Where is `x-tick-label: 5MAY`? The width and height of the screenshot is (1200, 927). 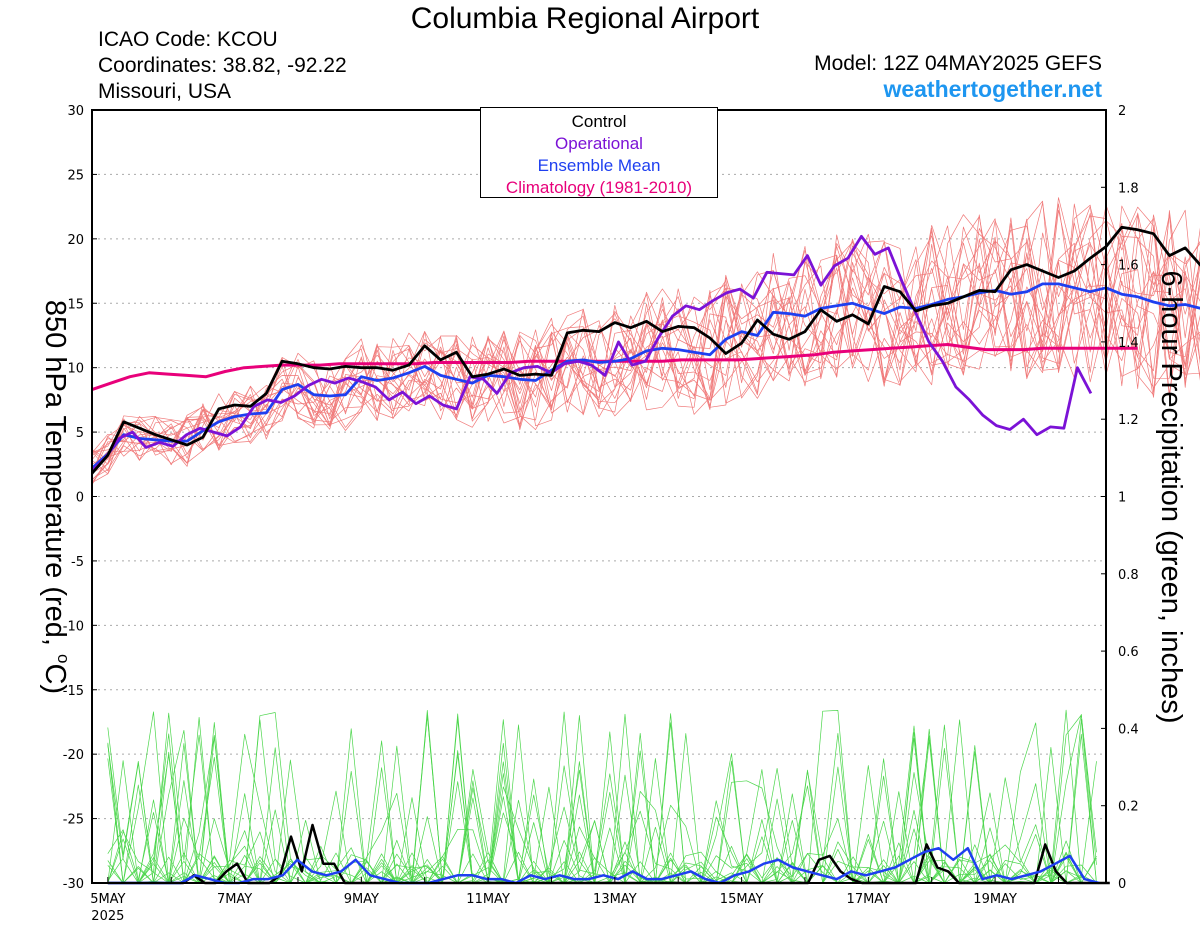
x-tick-label: 5MAY is located at coordinates (107, 899).